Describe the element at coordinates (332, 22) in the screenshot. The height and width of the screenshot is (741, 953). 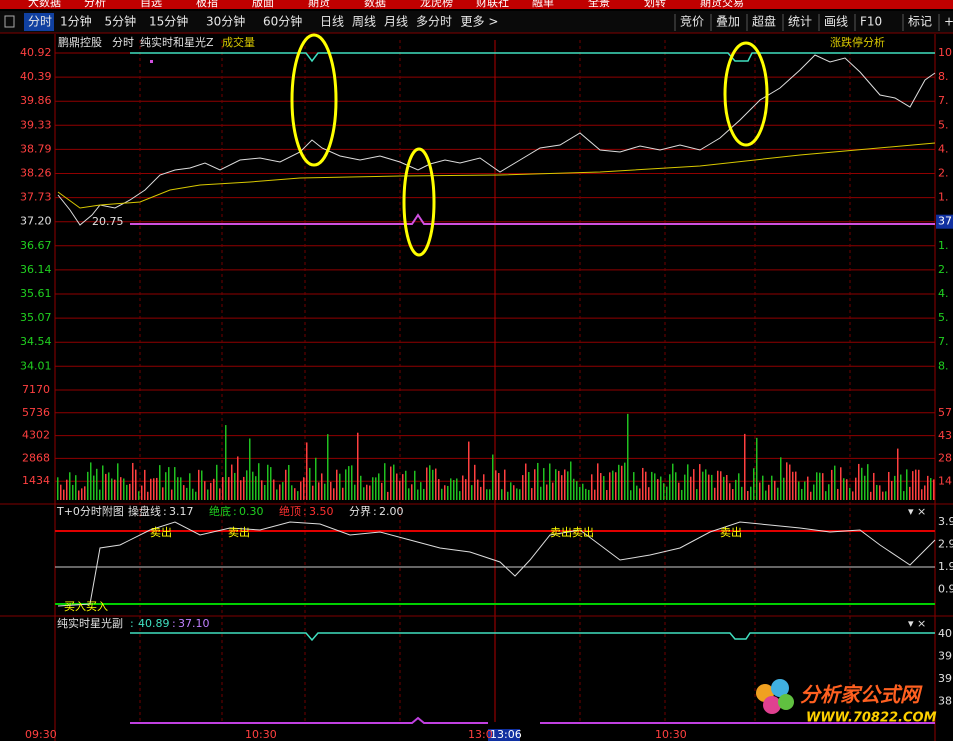
I see `toolbar-tab: 日线` at that location.